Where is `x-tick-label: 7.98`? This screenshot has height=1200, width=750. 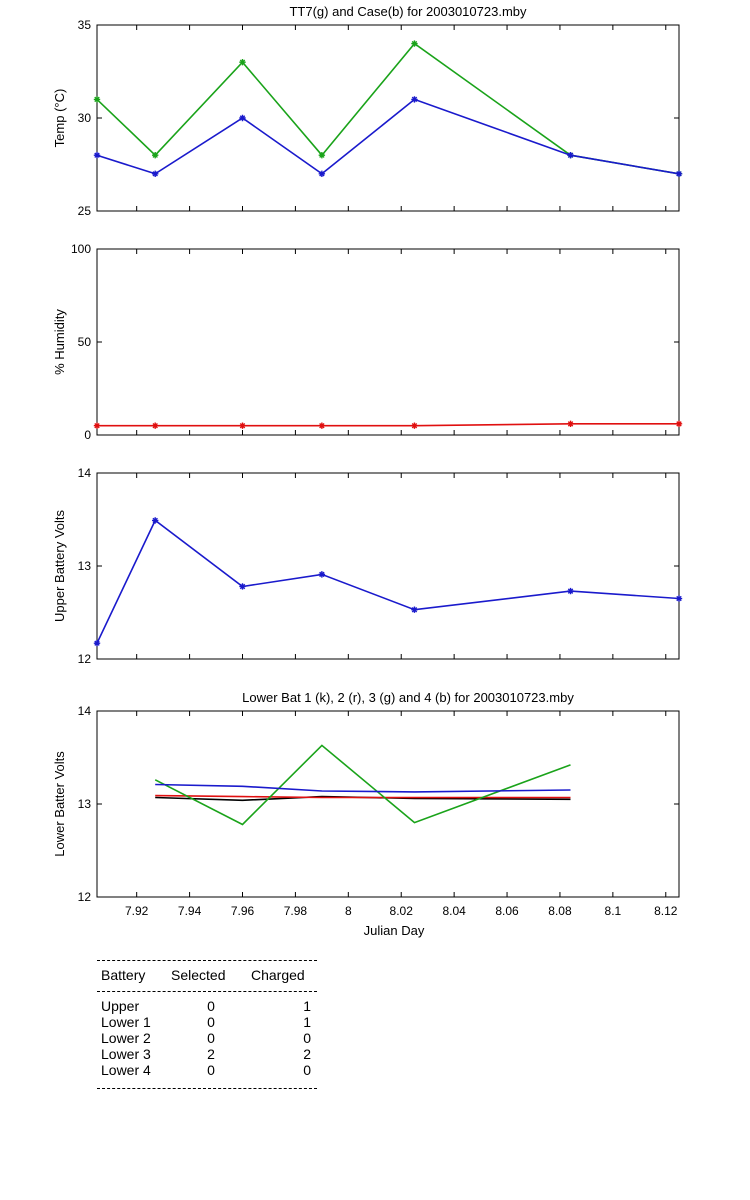 x-tick-label: 7.98 is located at coordinates (296, 911).